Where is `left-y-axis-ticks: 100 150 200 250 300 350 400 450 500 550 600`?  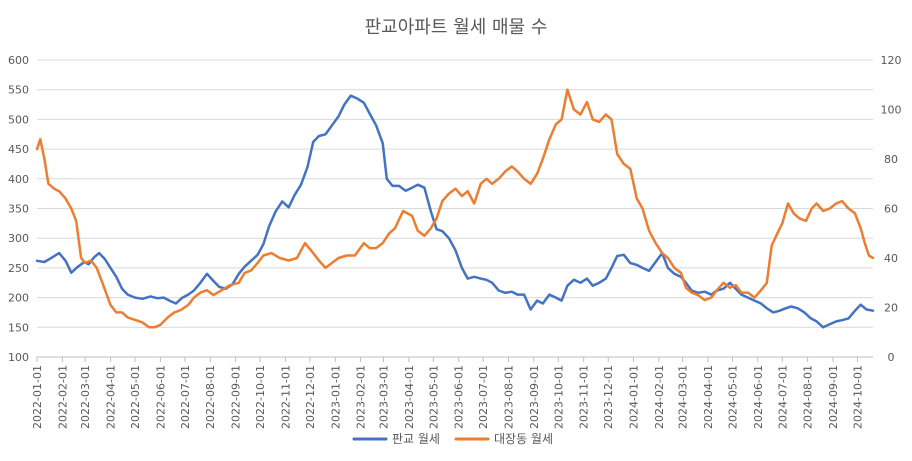
left-y-axis-ticks: 100 150 200 250 300 350 400 450 500 550 600 is located at coordinates (18, 209).